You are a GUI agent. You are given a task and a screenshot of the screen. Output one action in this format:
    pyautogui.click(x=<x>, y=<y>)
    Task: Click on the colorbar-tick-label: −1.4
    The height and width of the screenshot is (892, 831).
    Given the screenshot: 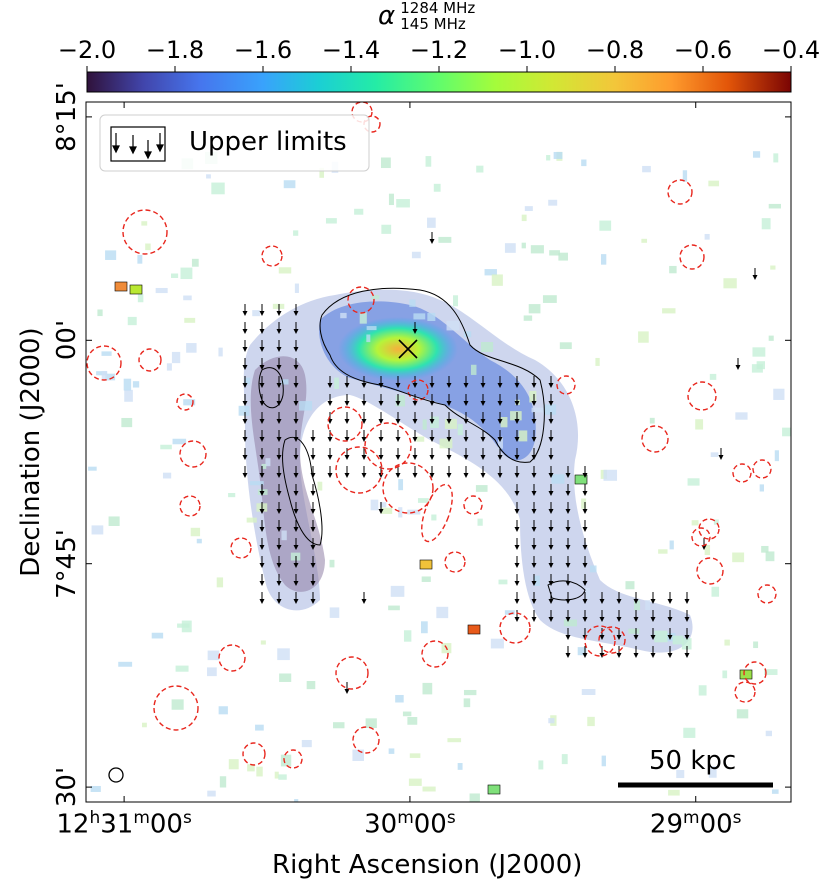 What is the action you would take?
    pyautogui.click(x=351, y=50)
    